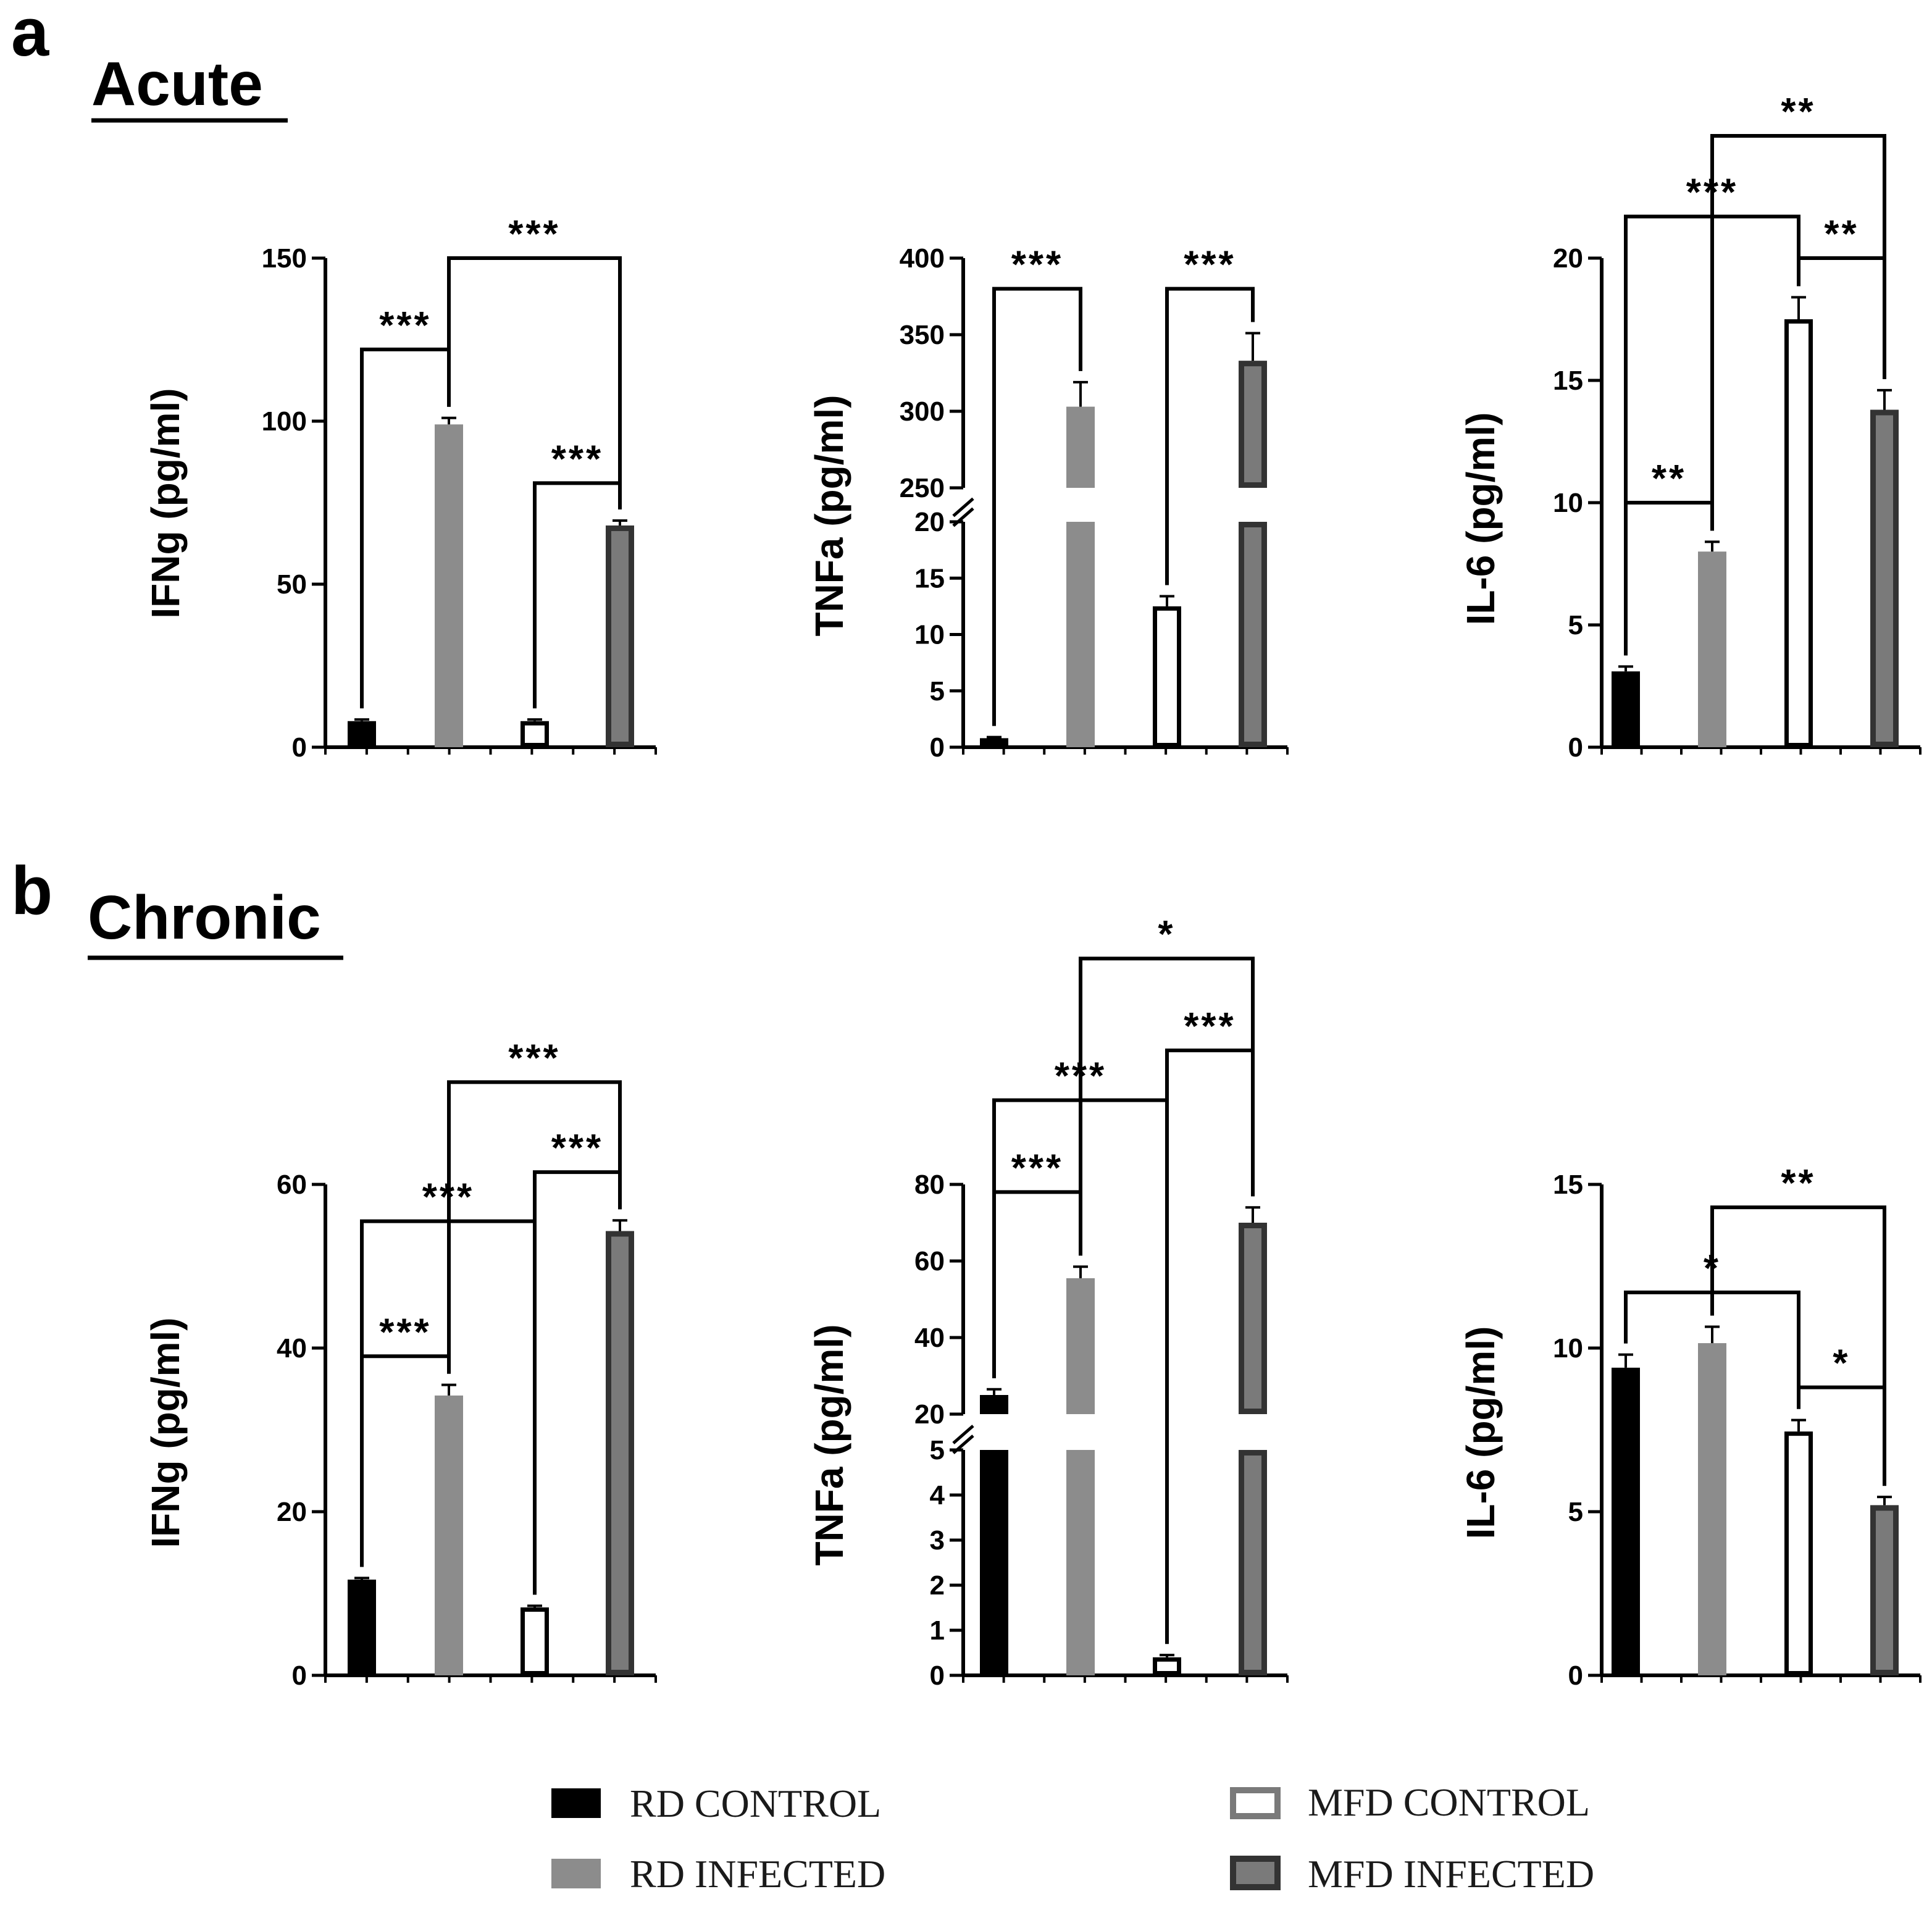 The image size is (1932, 1910). Describe the element at coordinates (292, 585) in the screenshot. I see `y-tick-label: 50` at that location.